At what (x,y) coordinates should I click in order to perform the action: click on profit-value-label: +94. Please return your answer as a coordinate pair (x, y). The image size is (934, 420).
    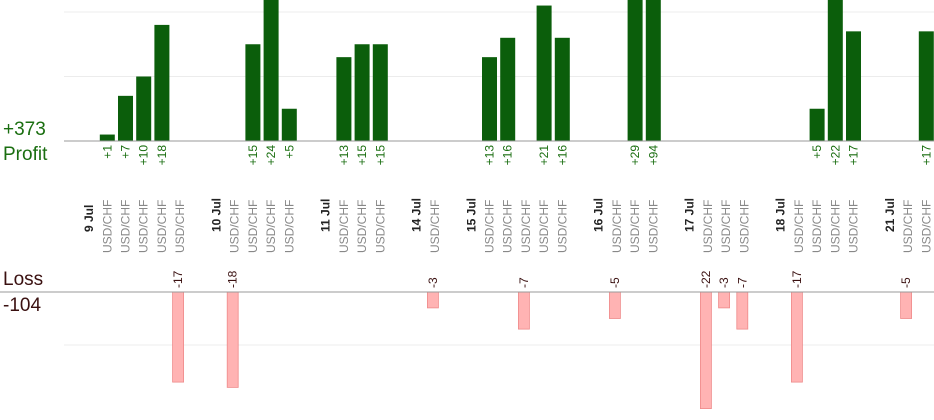
    Looking at the image, I should click on (653, 155).